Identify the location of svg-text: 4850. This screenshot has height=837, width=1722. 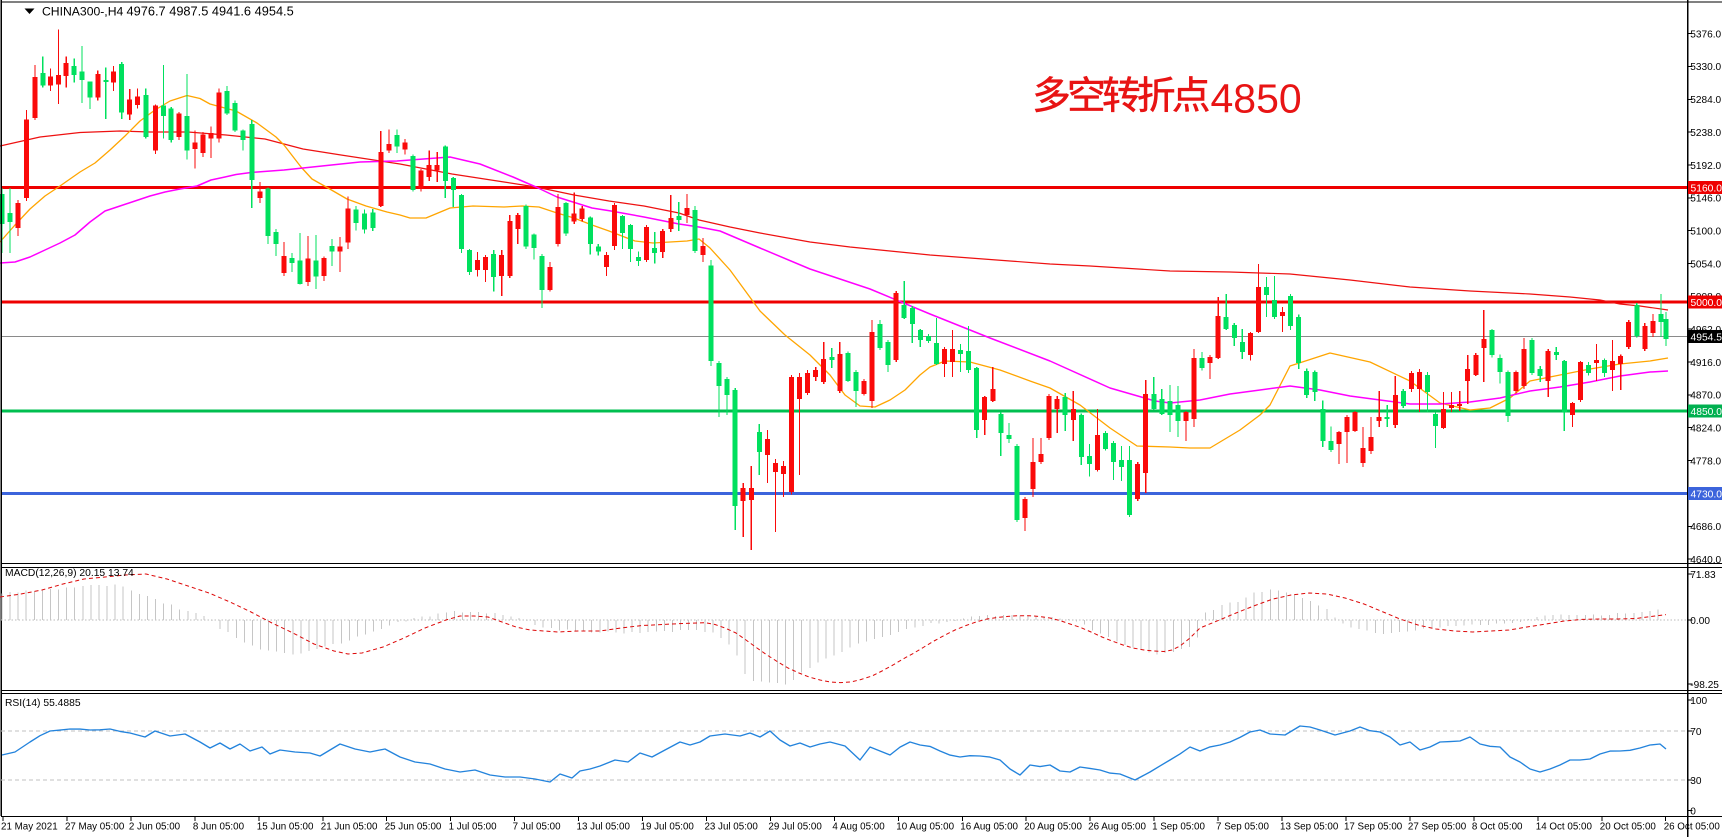
(1256, 99).